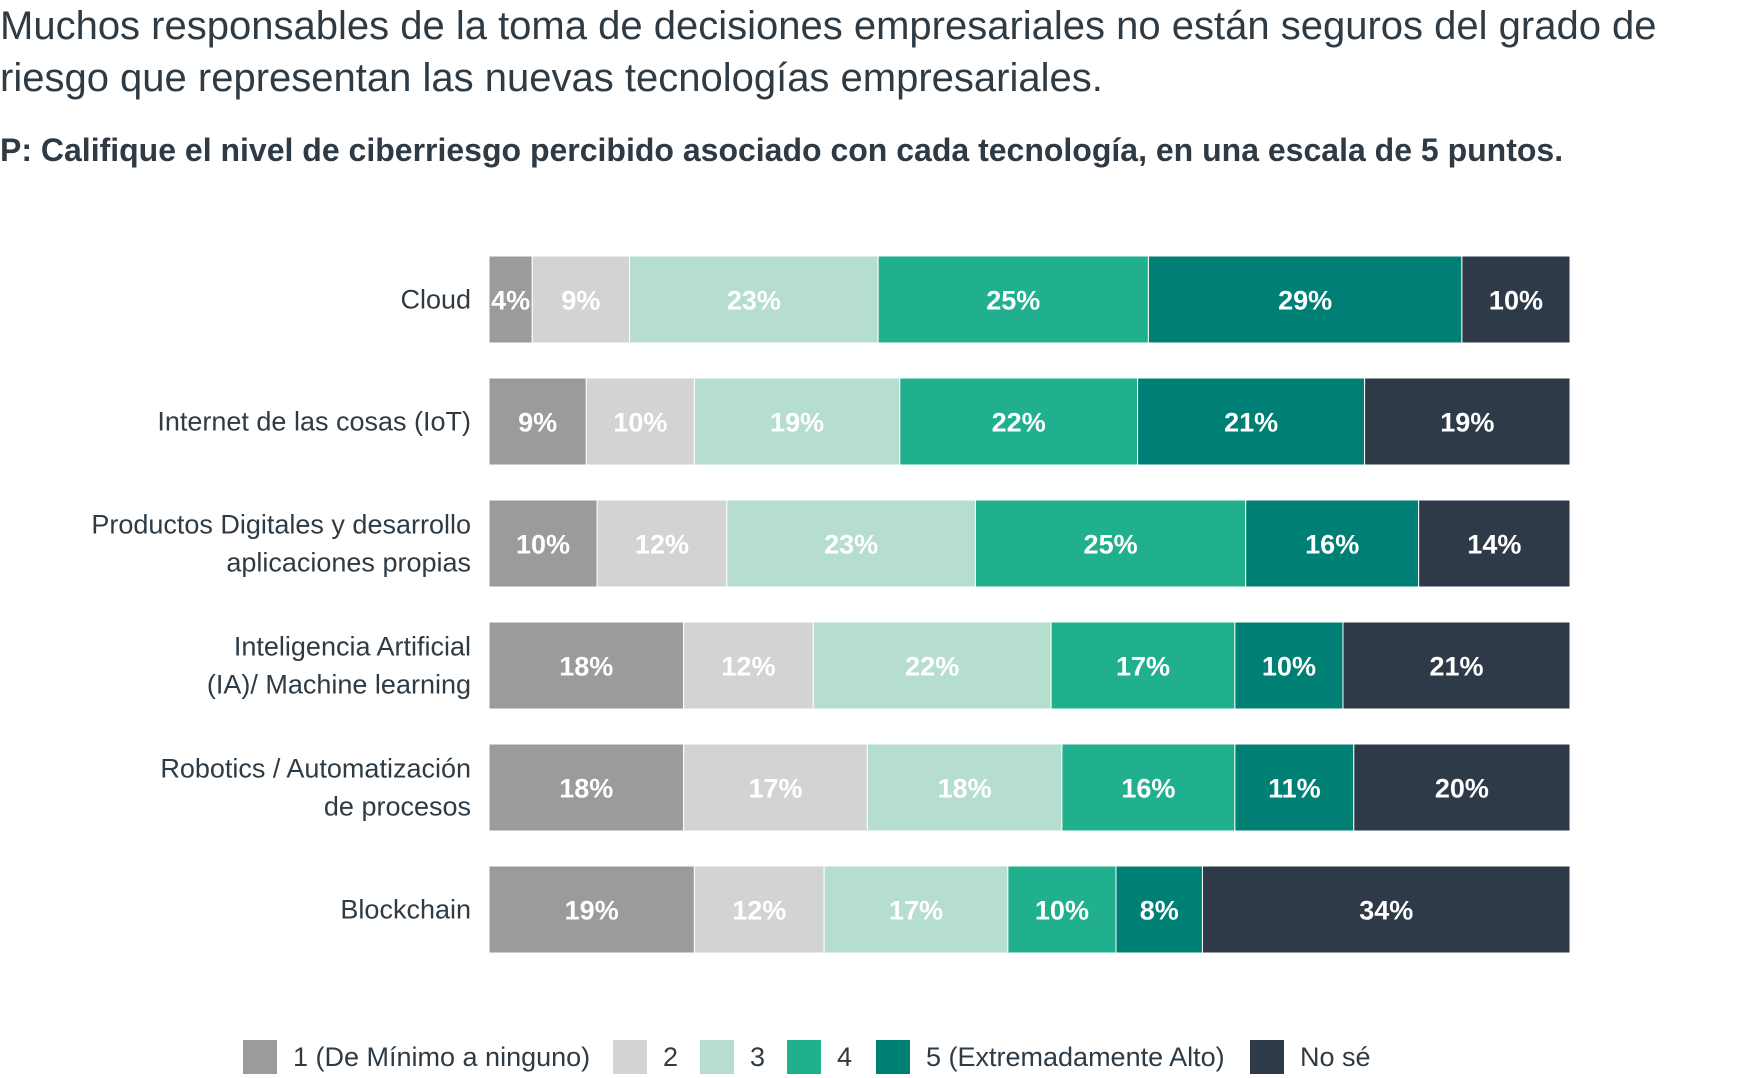 The image size is (1755, 1078). I want to click on legend-label: No sé, so click(1335, 1056).